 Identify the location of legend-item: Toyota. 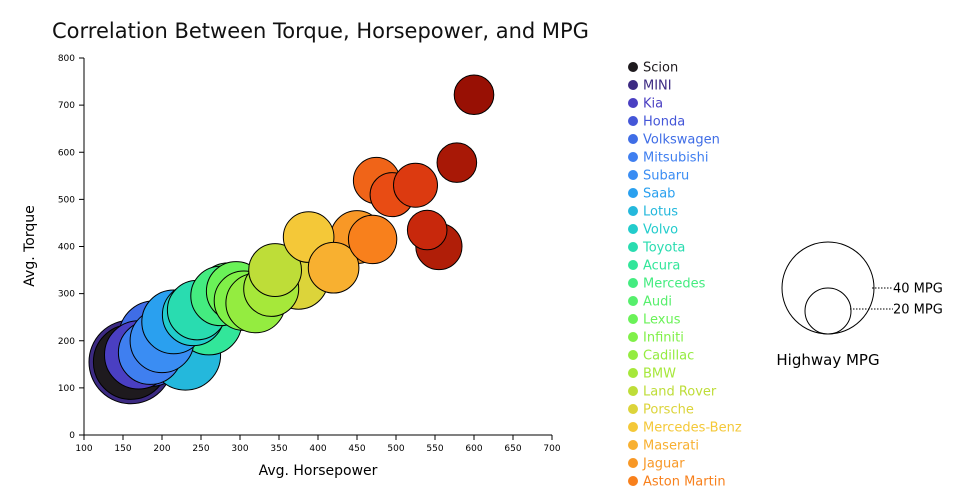
(656, 248).